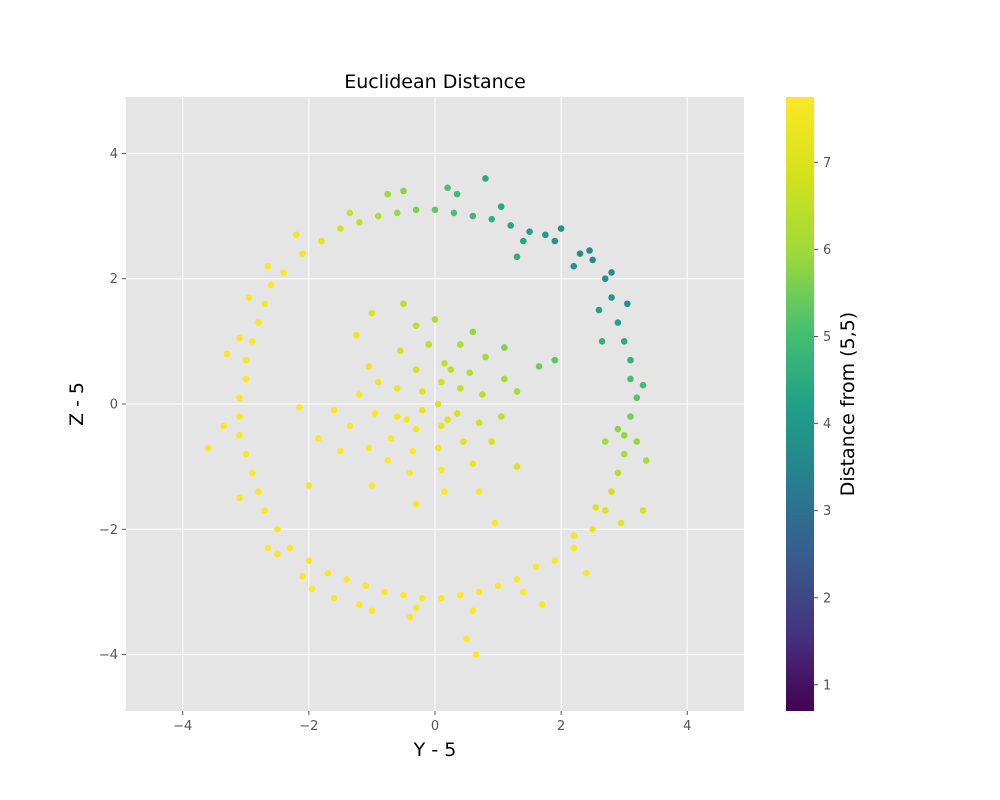 The height and width of the screenshot is (800, 1000). Describe the element at coordinates (114, 279) in the screenshot. I see `y-tick-label: 2` at that location.